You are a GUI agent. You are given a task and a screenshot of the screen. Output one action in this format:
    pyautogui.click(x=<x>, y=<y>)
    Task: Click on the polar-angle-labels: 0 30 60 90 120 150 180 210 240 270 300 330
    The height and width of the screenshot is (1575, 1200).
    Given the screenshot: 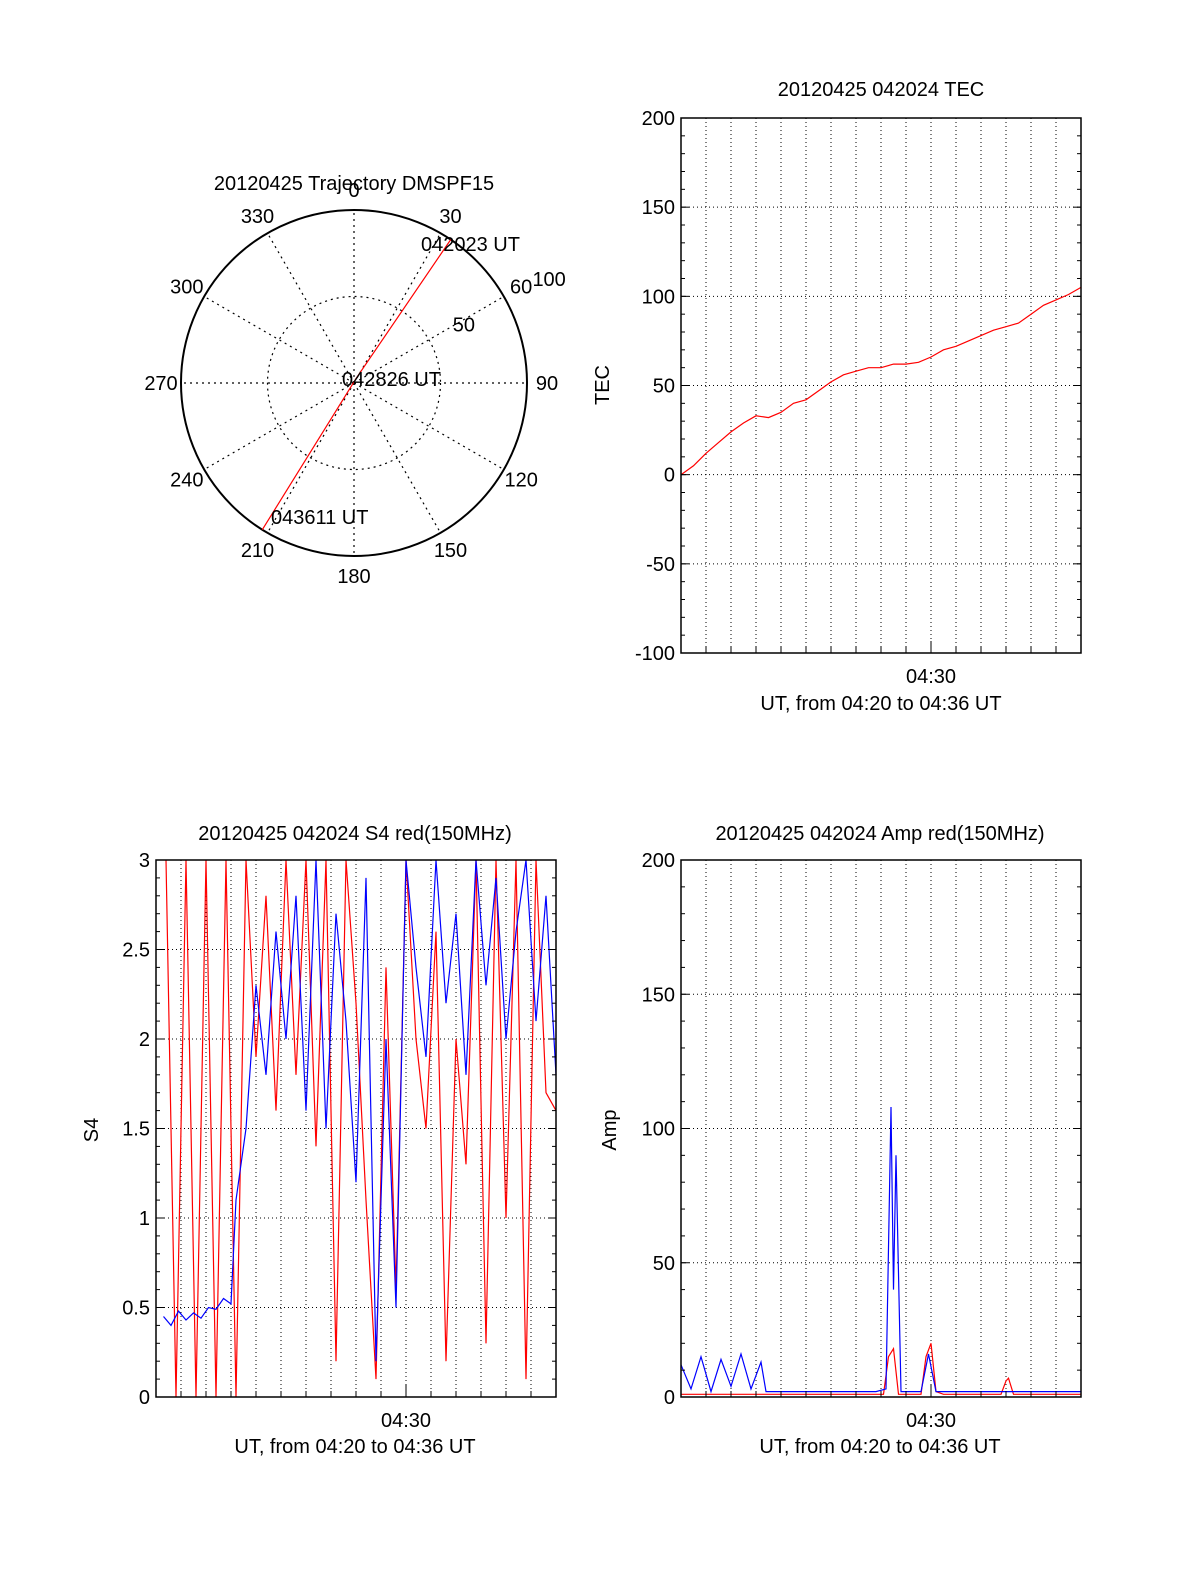 What is the action you would take?
    pyautogui.click(x=351, y=384)
    